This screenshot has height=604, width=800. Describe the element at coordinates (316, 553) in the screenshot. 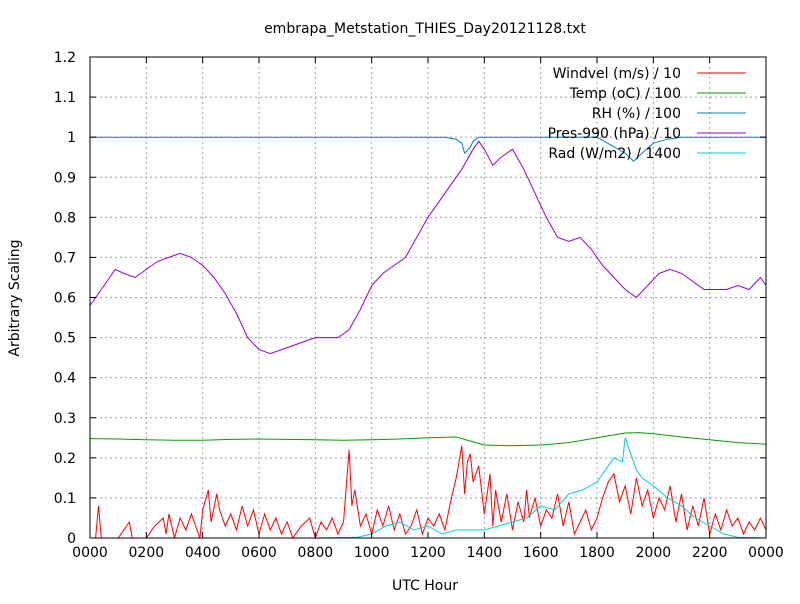

I see `x-tick-label: 0800` at that location.